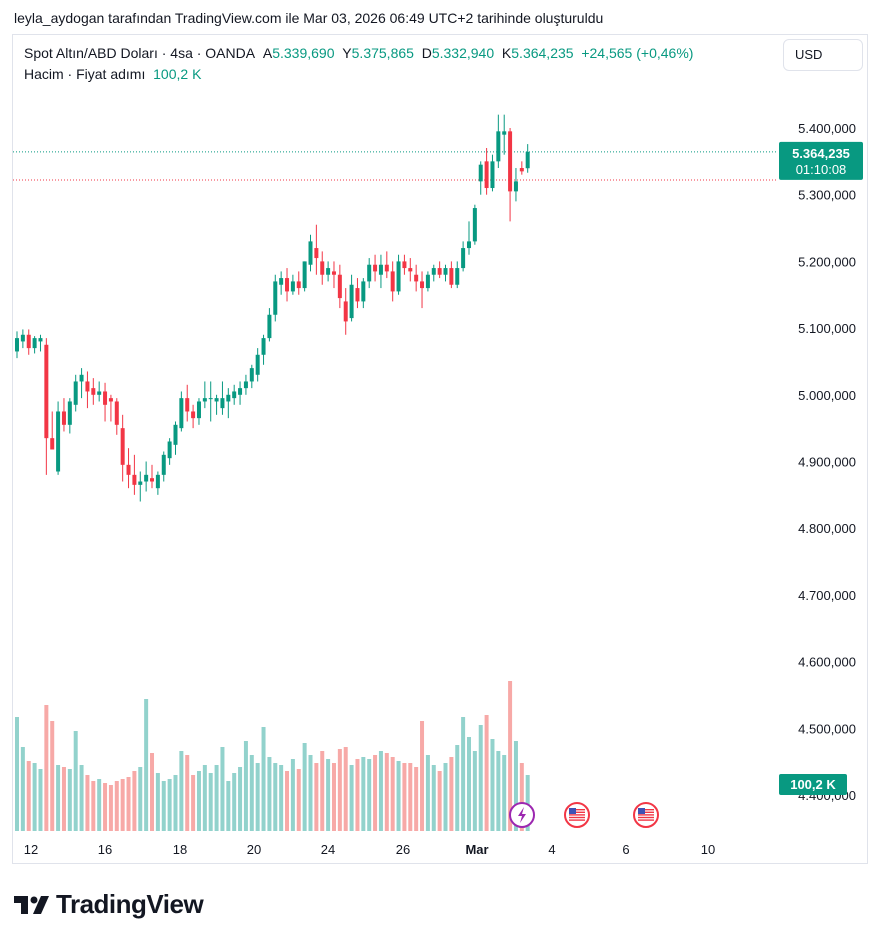 The height and width of the screenshot is (941, 882). What do you see at coordinates (823, 55) in the screenshot?
I see `currency-button: USD` at bounding box center [823, 55].